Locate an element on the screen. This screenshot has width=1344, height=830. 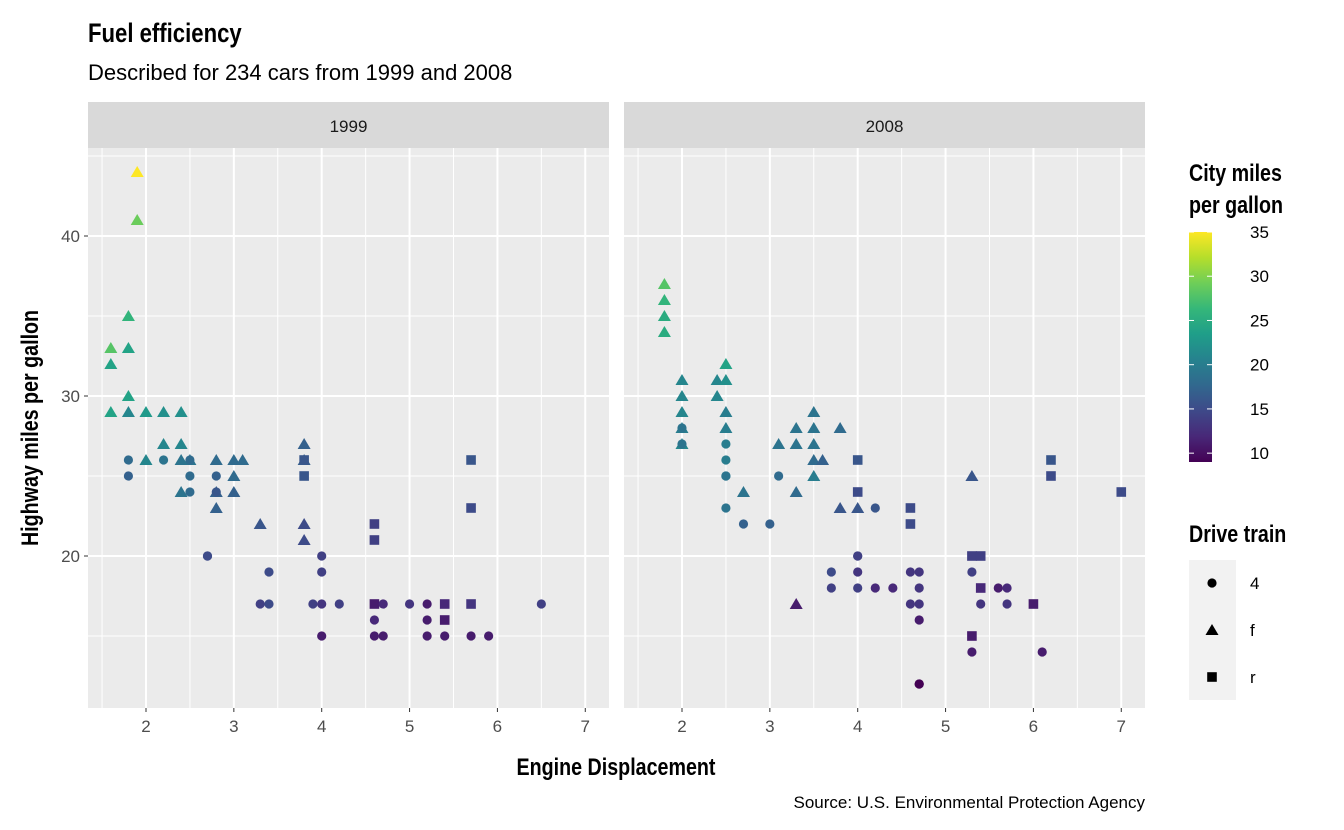
y-tick-label: 30 is located at coordinates (70, 396).